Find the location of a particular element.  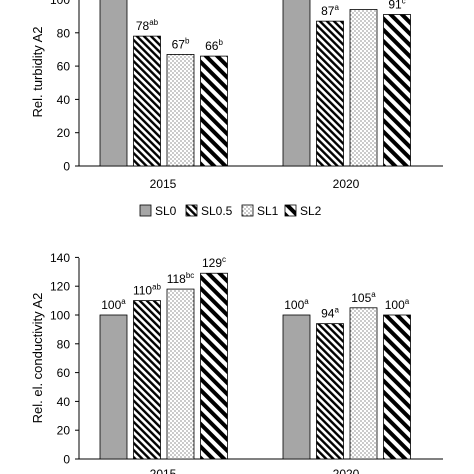

panel-a-bar-sl1-2015 is located at coordinates (180, 110).